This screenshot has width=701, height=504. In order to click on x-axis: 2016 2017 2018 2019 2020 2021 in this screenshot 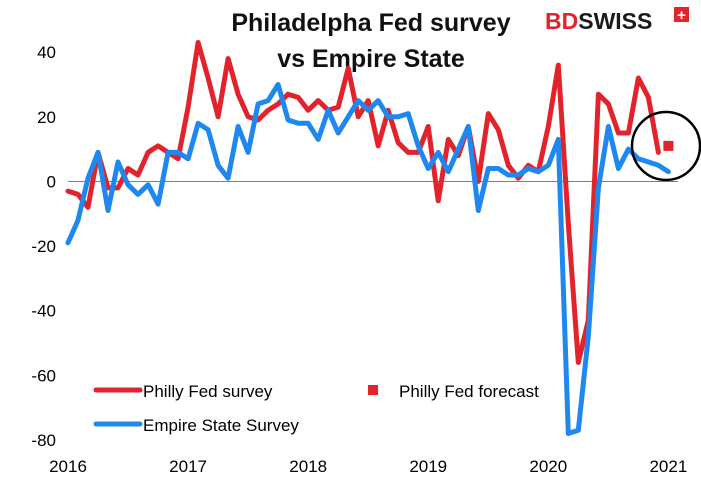, I will do `click(368, 466)`.